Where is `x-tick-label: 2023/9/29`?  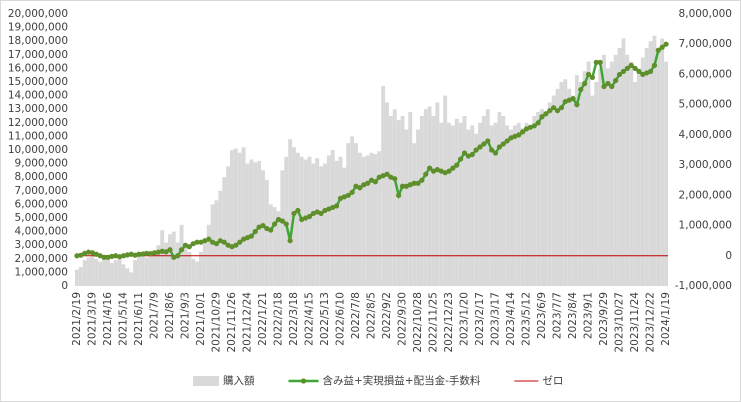 x-tick-label: 2023/9/29 is located at coordinates (604, 319).